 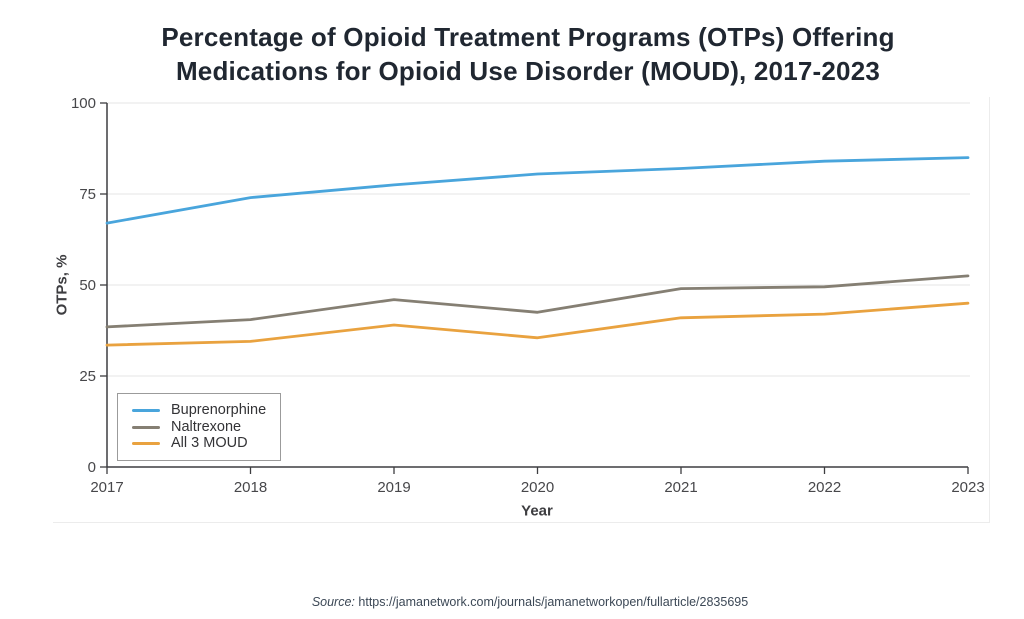 What do you see at coordinates (146, 410) in the screenshot?
I see `legend-swatch-buprenorphine` at bounding box center [146, 410].